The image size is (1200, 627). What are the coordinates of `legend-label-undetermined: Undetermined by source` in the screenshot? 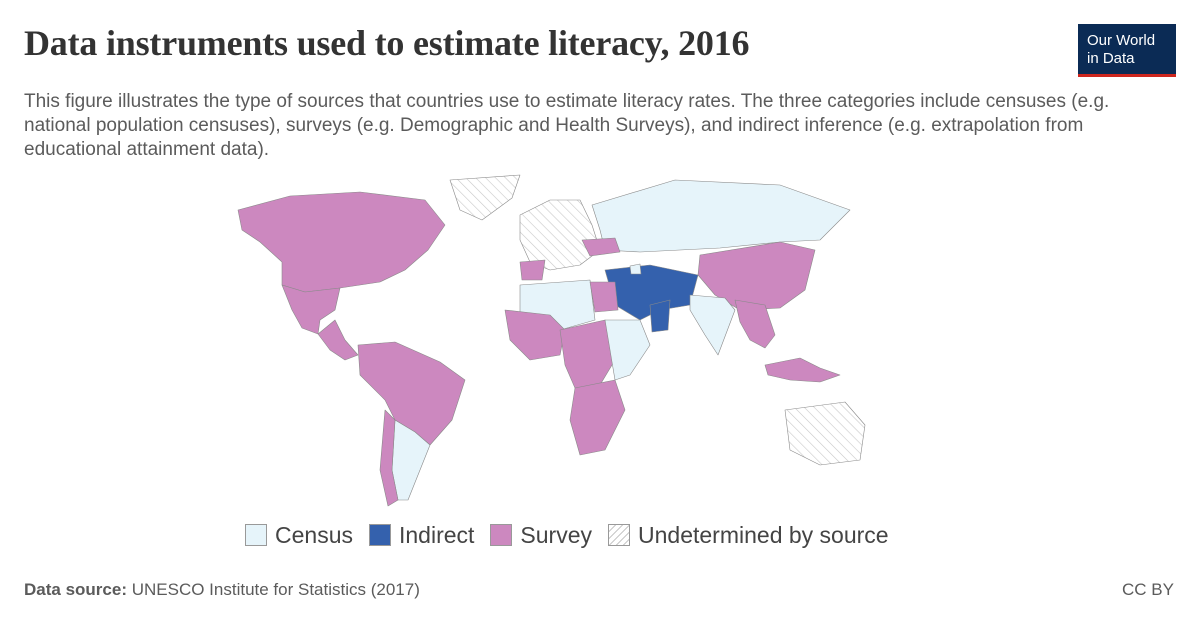 It's located at (763, 534).